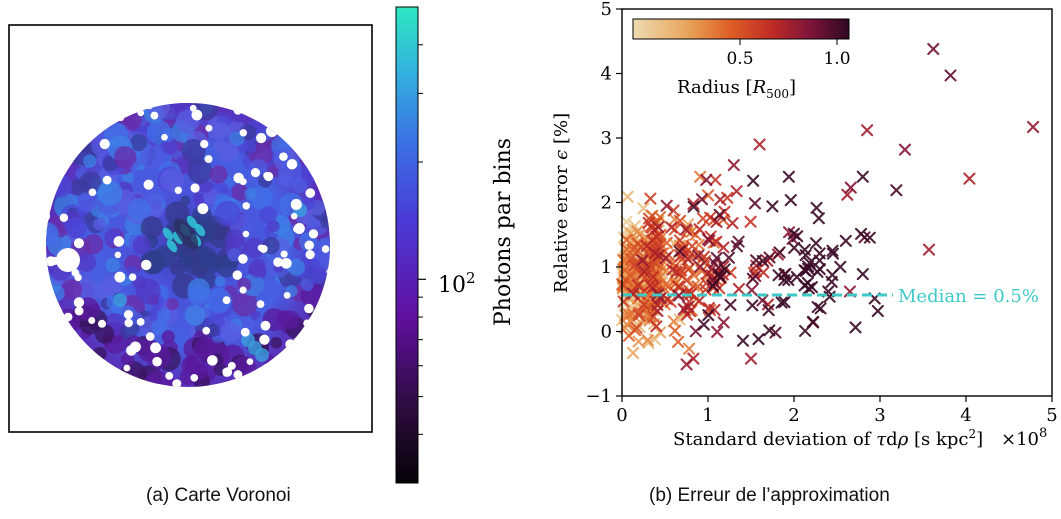  I want to click on x-tick-label: 2, so click(793, 415).